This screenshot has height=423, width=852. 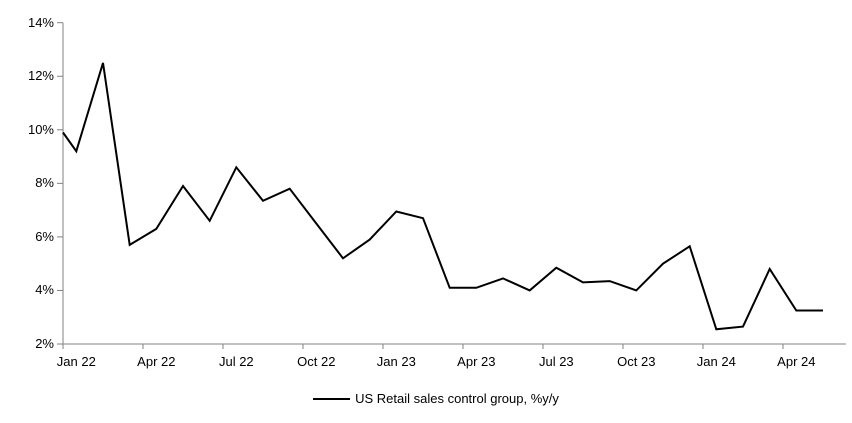 What do you see at coordinates (316, 361) in the screenshot?
I see `x-axis-tick-label: Oct 22` at bounding box center [316, 361].